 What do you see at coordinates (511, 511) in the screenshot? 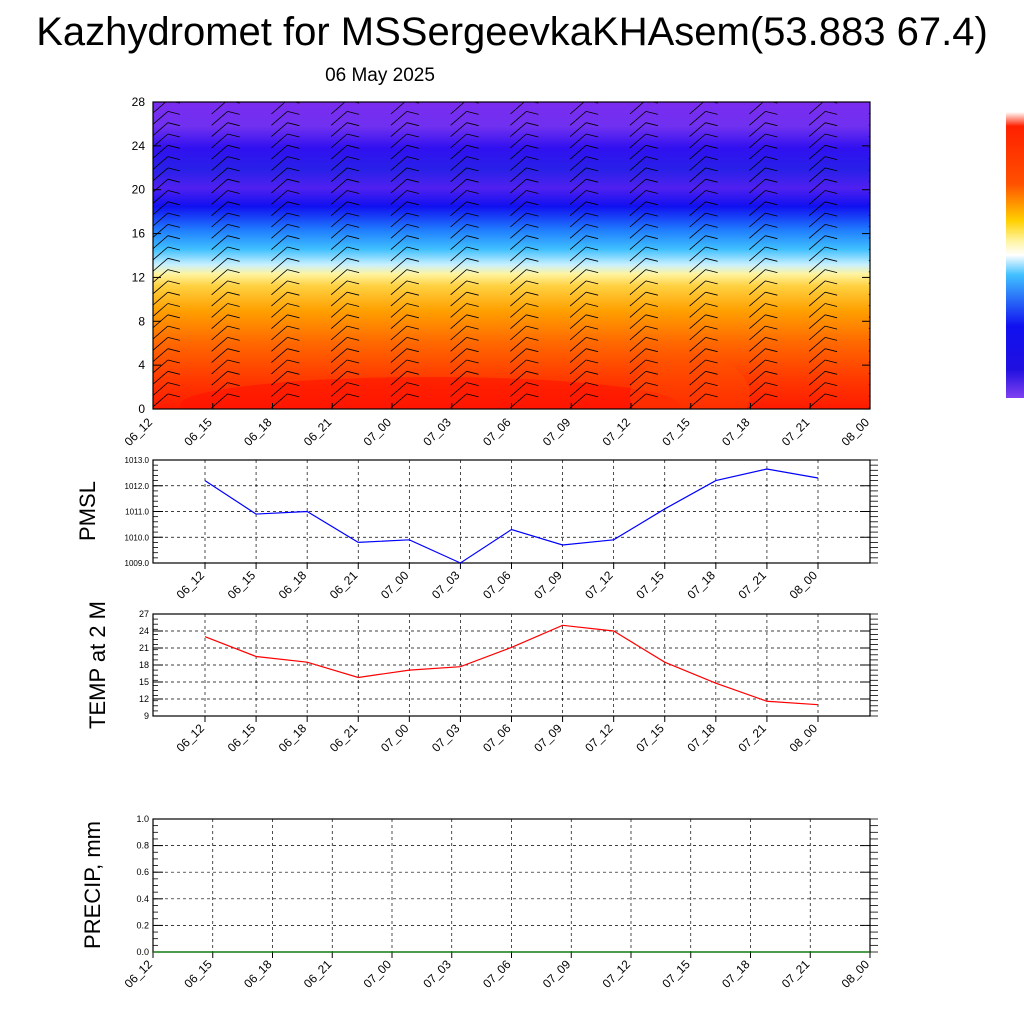
I see `plot-frame` at bounding box center [511, 511].